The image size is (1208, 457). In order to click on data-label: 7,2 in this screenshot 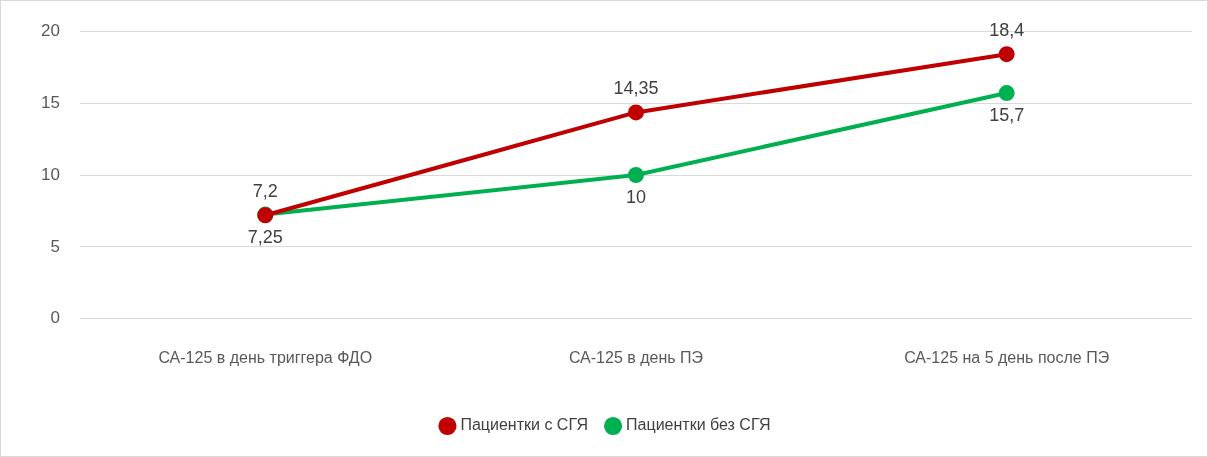, I will do `click(265, 191)`.